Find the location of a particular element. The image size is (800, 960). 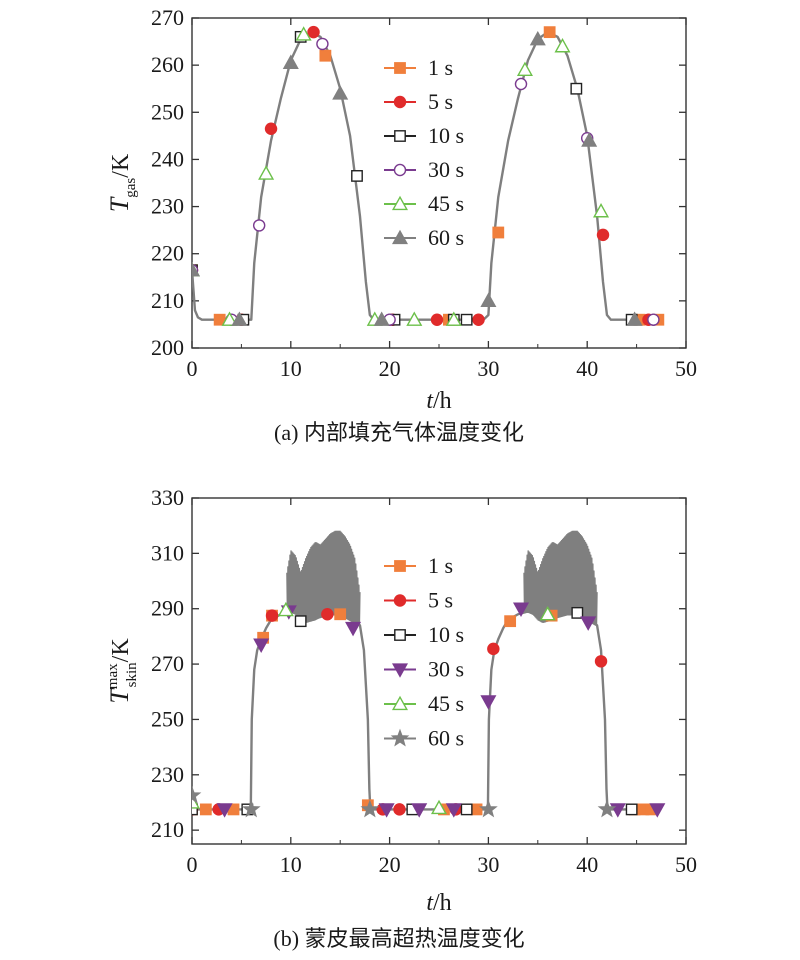

y-tick-label-b-290: 290 is located at coordinates (167, 608).